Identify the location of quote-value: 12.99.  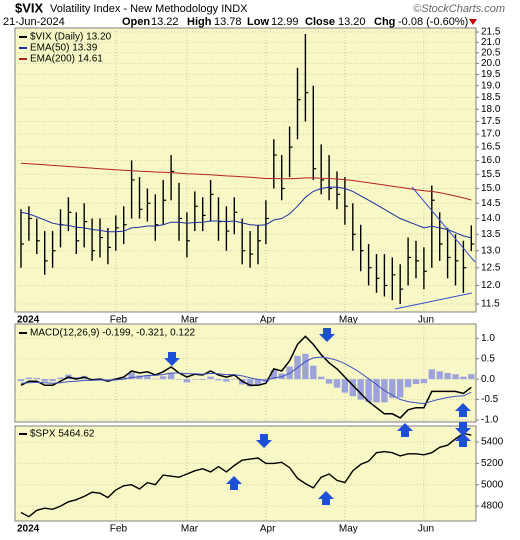
(285, 22).